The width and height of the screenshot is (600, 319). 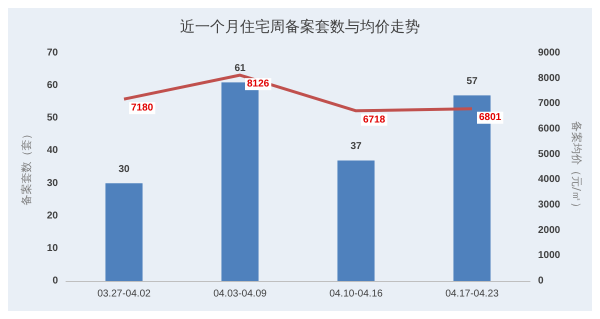 What do you see at coordinates (356, 294) in the screenshot?
I see `x-tick-label: 04.10-04.16` at bounding box center [356, 294].